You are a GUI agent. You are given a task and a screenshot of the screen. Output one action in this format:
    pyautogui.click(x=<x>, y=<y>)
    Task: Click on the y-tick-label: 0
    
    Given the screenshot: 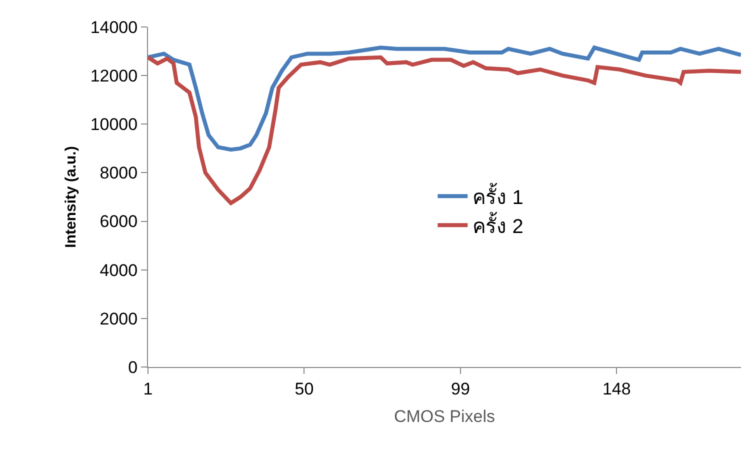 What is the action you would take?
    pyautogui.click(x=133, y=367)
    